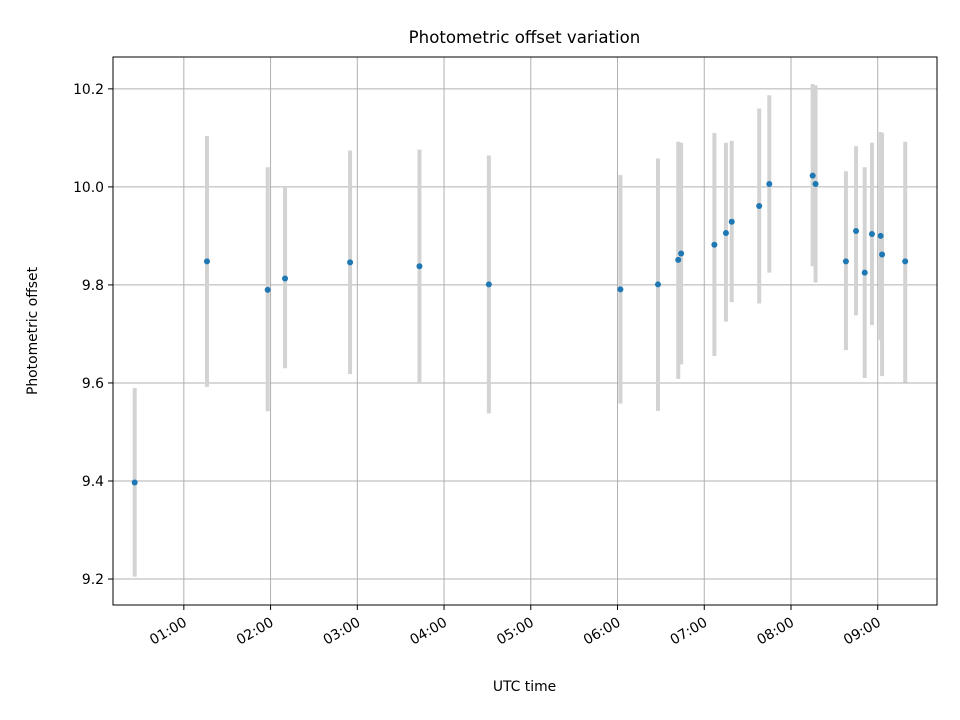 The height and width of the screenshot is (720, 960). Describe the element at coordinates (93, 482) in the screenshot. I see `y-tick-label: 9.4` at that location.